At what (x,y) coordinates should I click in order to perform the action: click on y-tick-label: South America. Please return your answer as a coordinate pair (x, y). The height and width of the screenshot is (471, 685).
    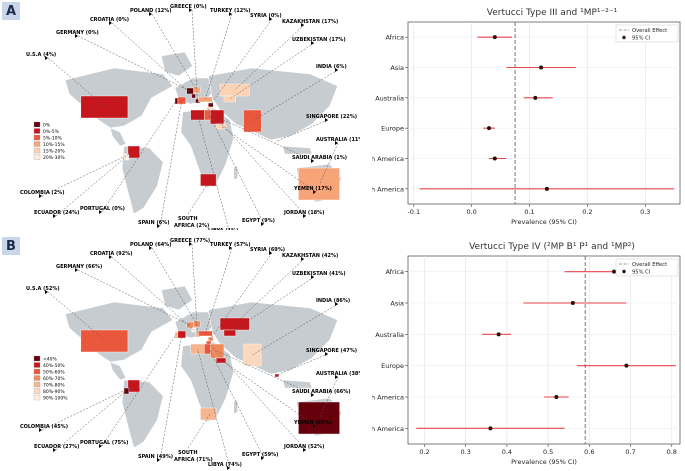
    Looking at the image, I should click on (388, 189).